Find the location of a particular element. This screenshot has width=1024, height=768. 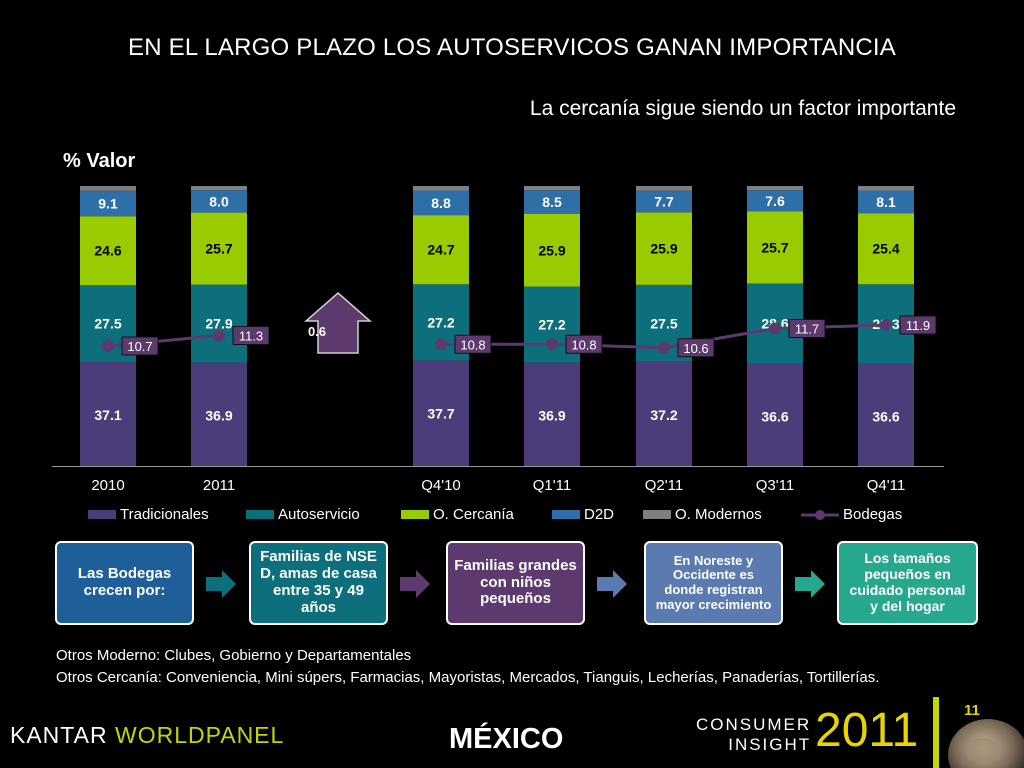

legend-item: Autoservicio is located at coordinates (303, 514).